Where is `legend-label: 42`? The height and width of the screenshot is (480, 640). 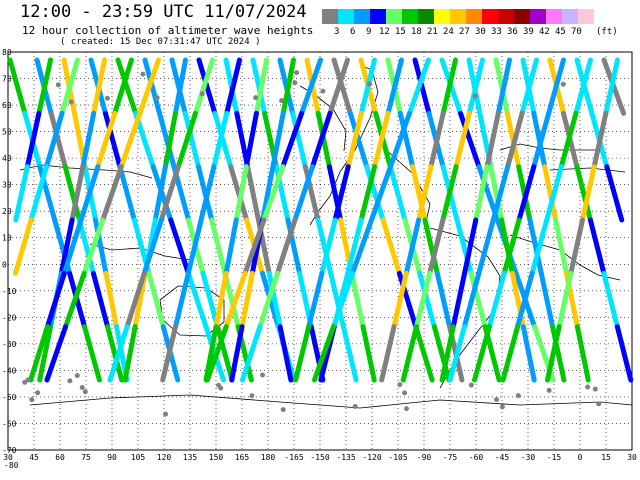 legend-label: 42 is located at coordinates (544, 32).